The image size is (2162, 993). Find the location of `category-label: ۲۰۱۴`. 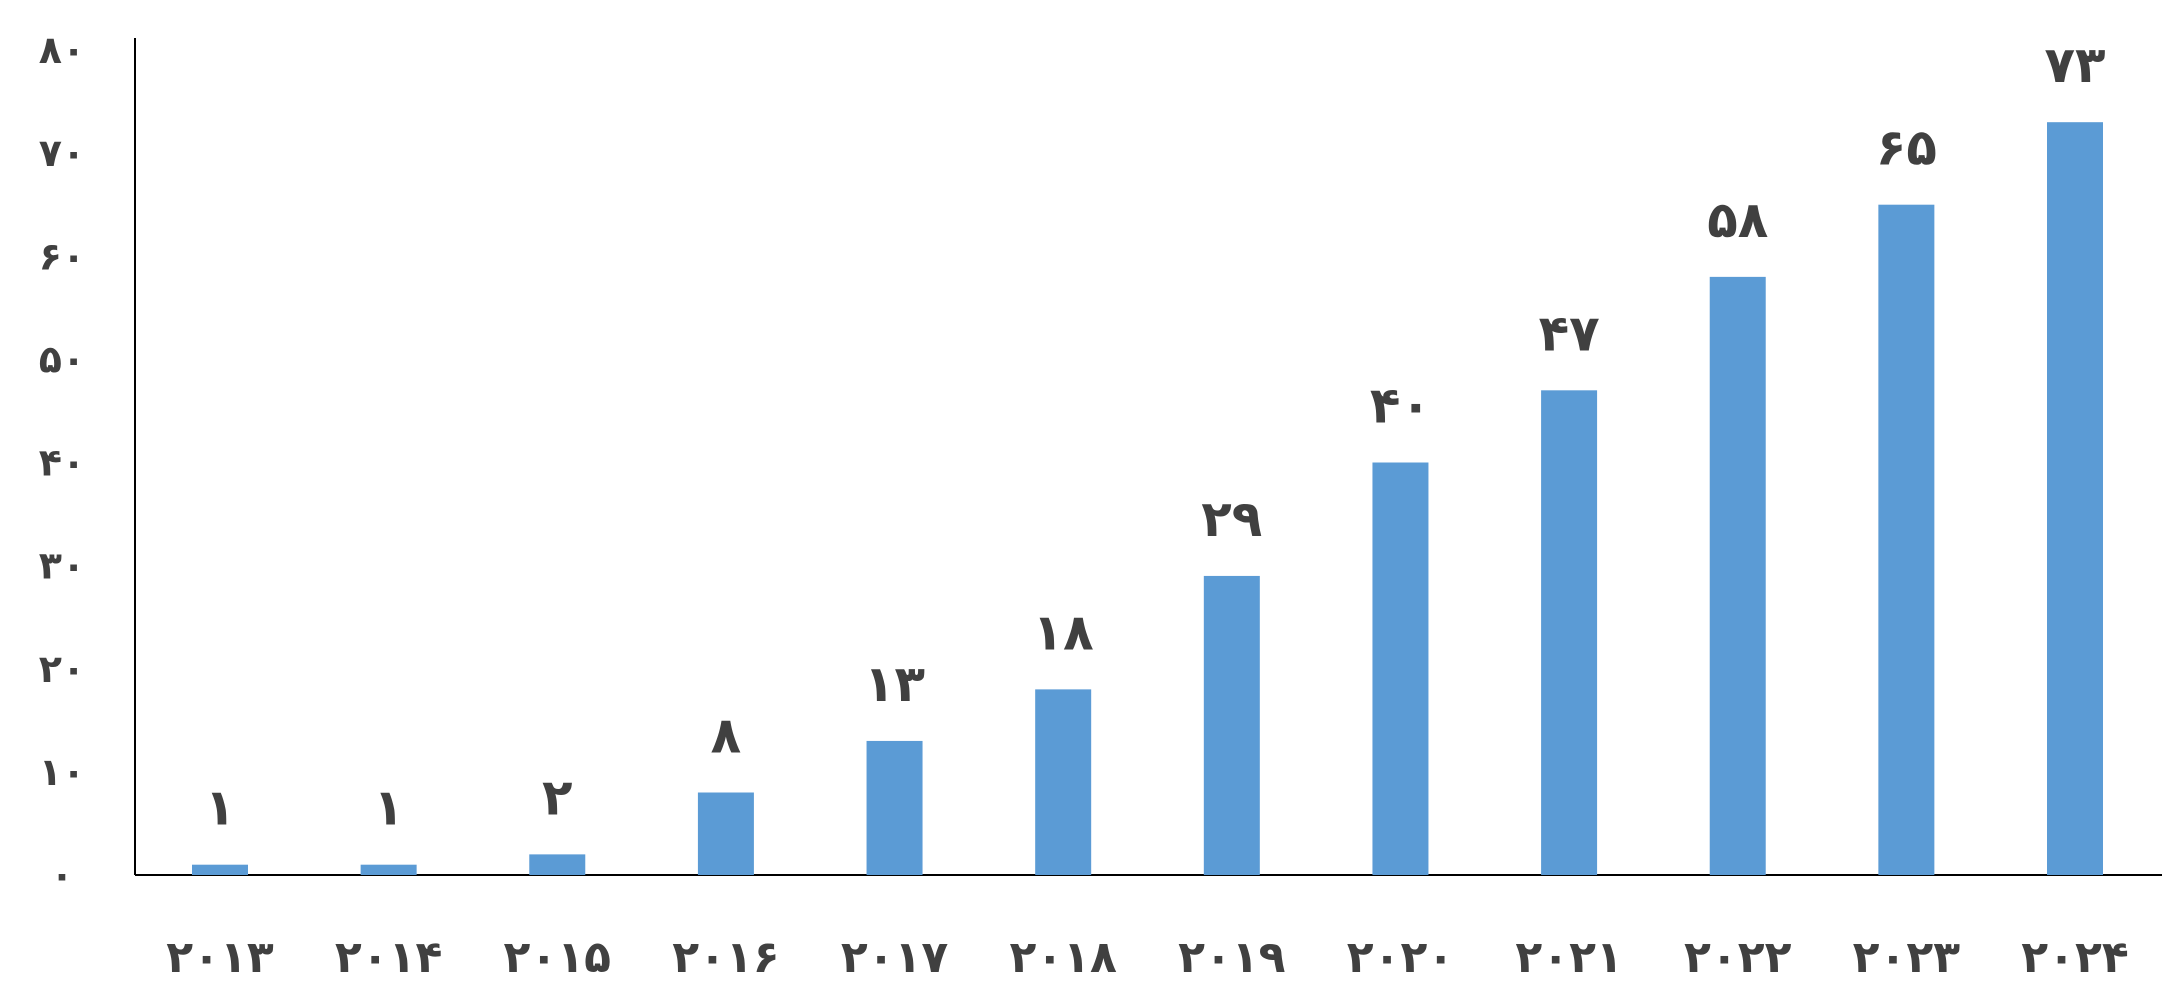

category-label: ۲۰۱۴ is located at coordinates (388, 957).